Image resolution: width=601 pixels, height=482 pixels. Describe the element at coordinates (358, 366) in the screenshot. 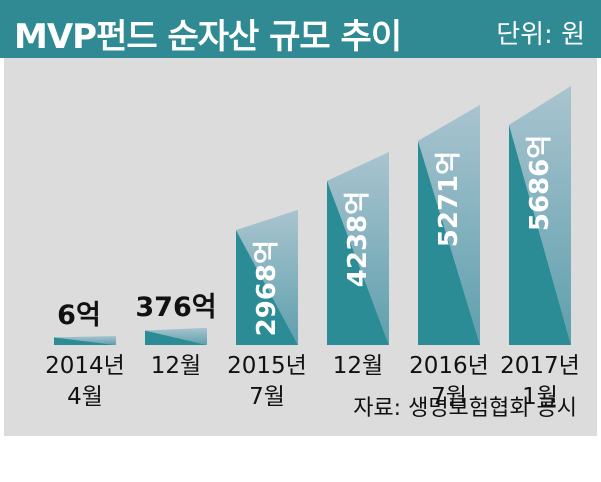

I see `category-label-3-0: 12월` at that location.